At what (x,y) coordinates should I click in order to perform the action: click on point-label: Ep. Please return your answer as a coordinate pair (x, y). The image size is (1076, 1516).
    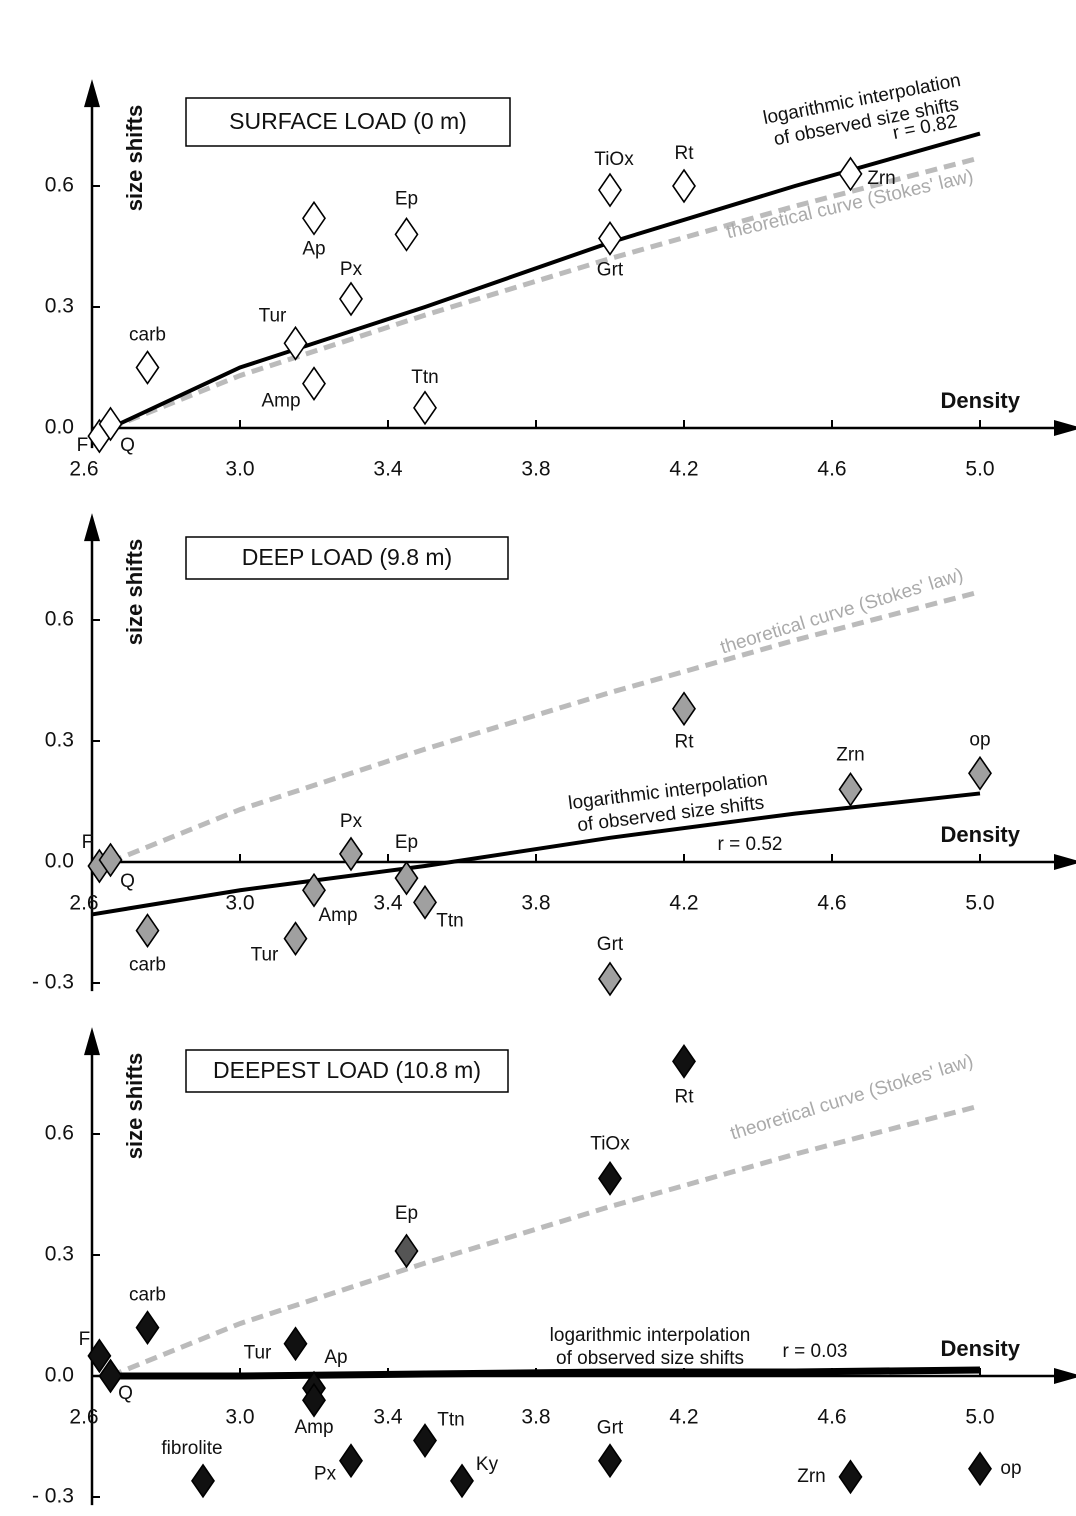
    Looking at the image, I should click on (406, 1213).